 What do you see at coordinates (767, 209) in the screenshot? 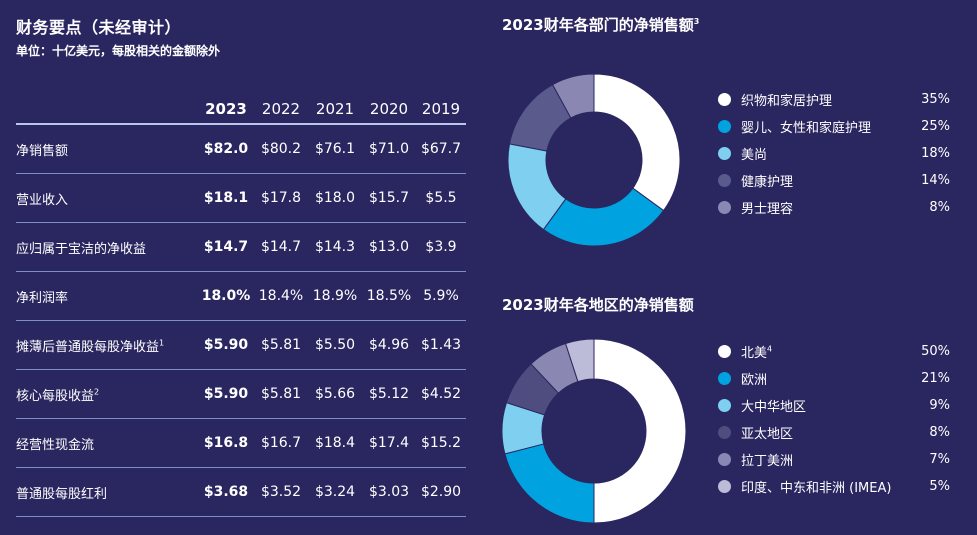
I see `legend-label: 男士理容` at bounding box center [767, 209].